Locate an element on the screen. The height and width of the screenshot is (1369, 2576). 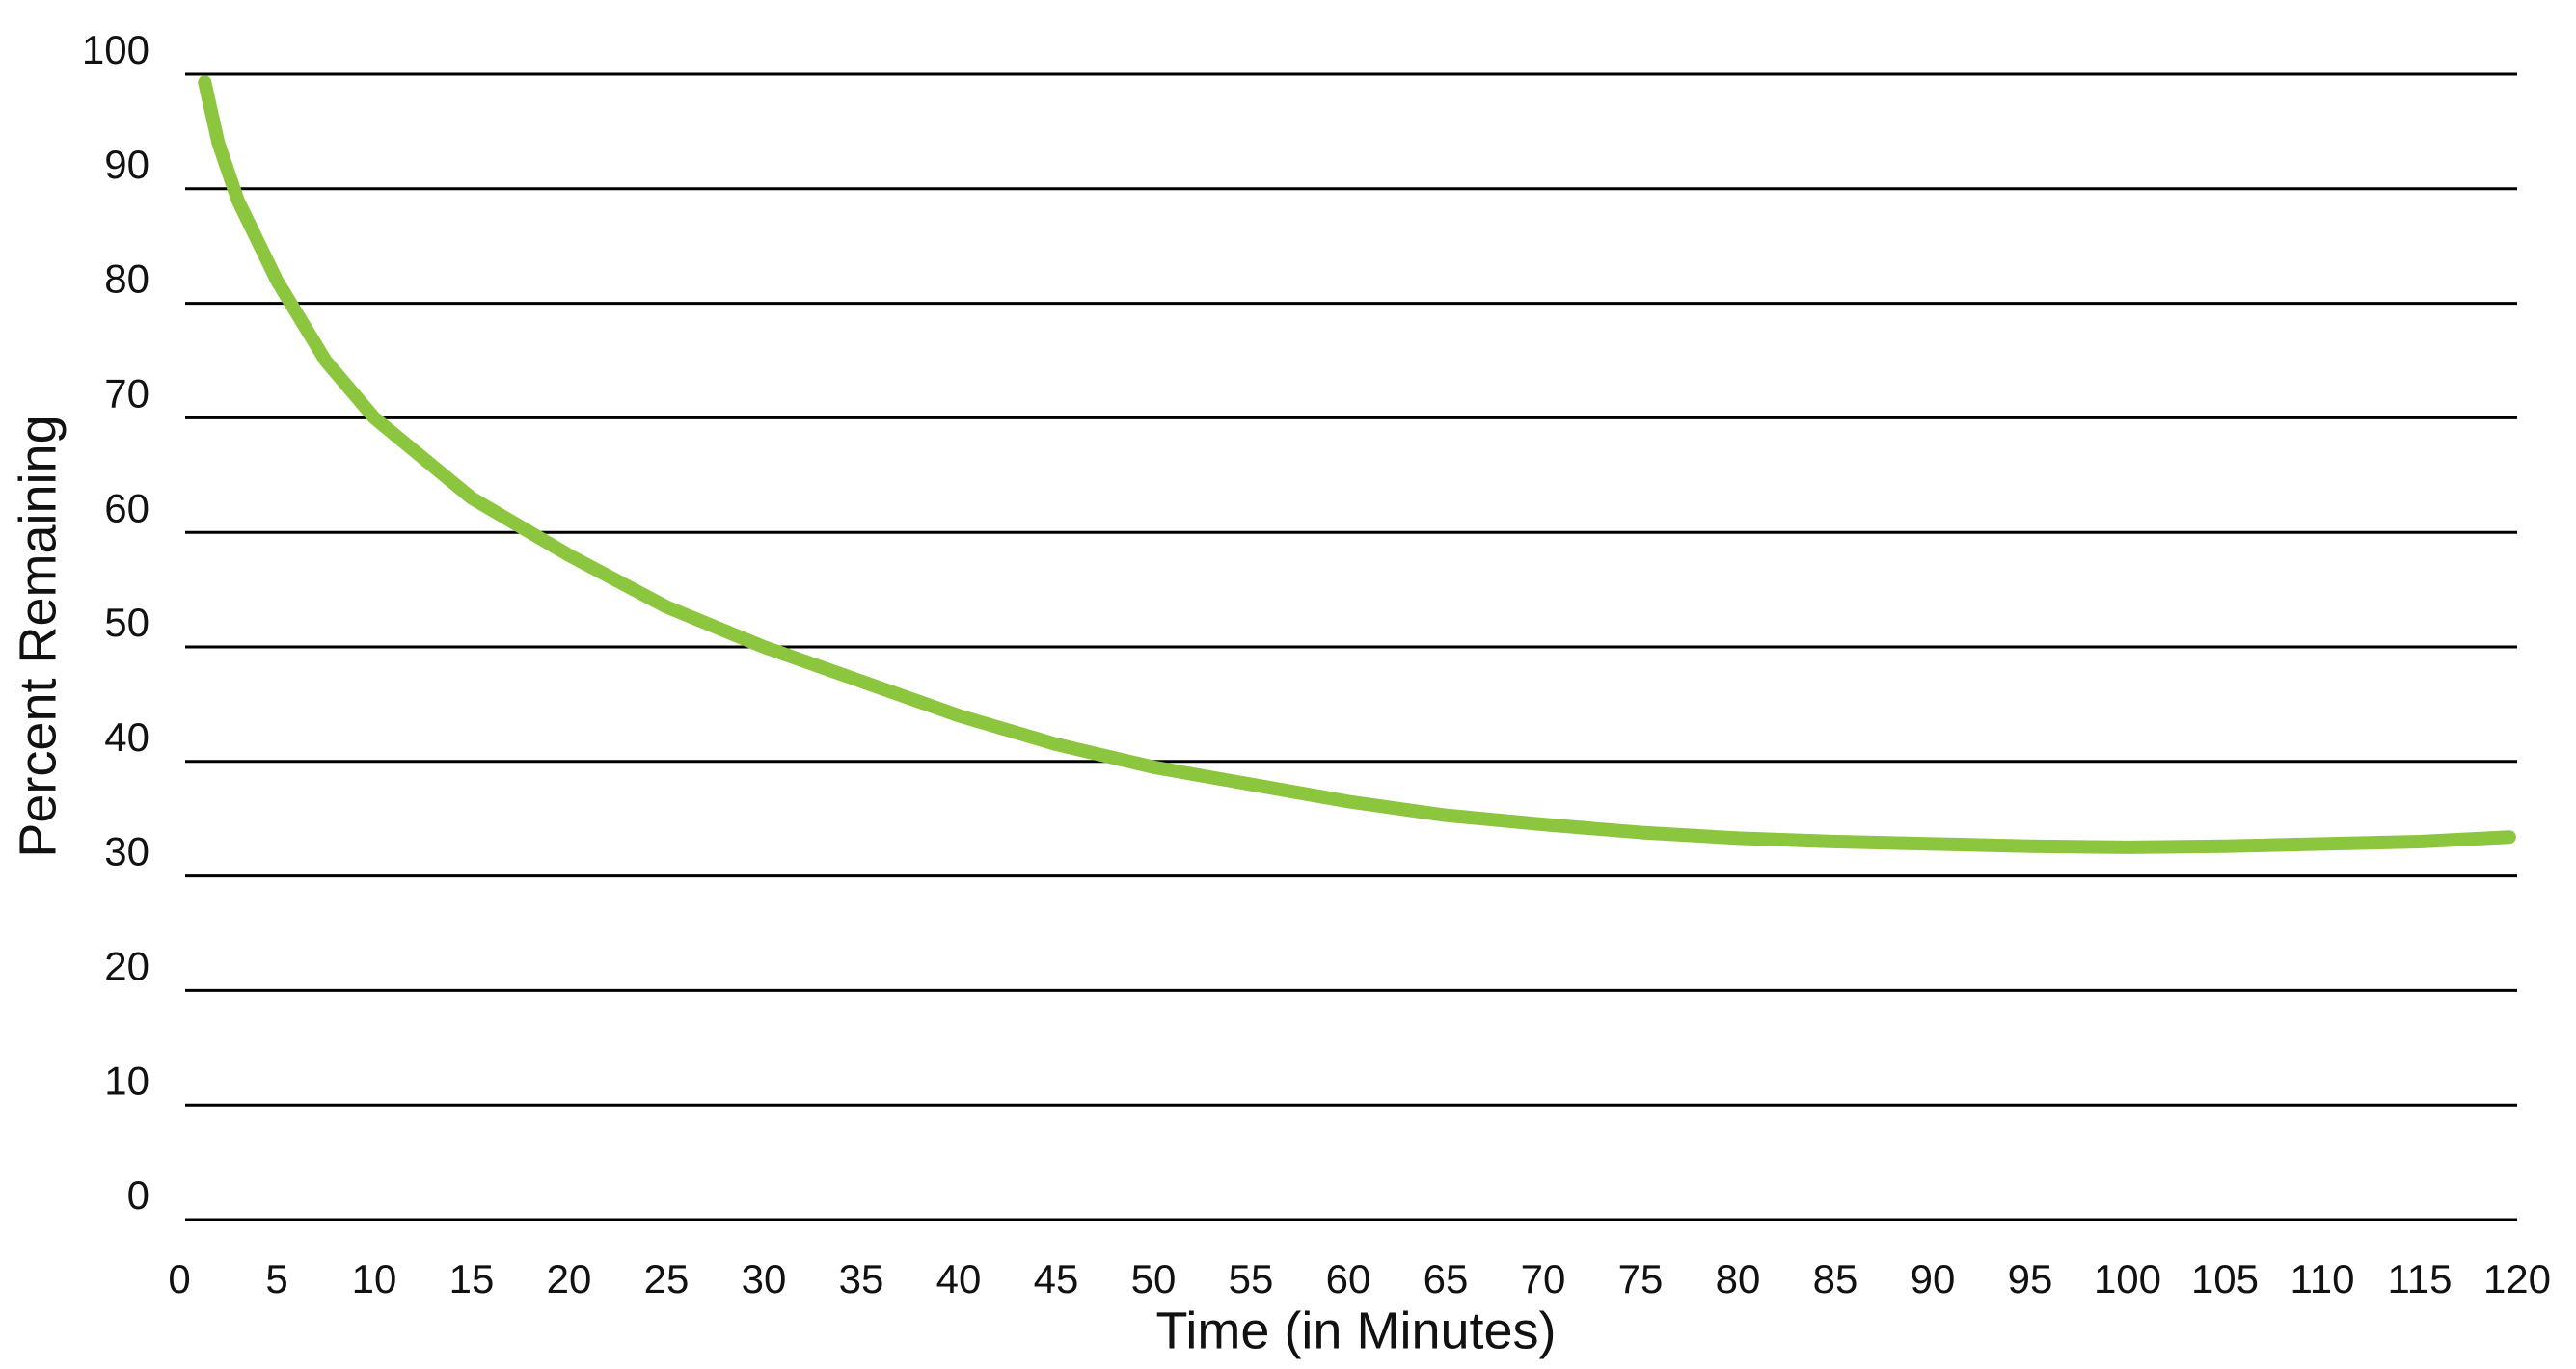
x-tick-label: 105 is located at coordinates (2225, 1279).